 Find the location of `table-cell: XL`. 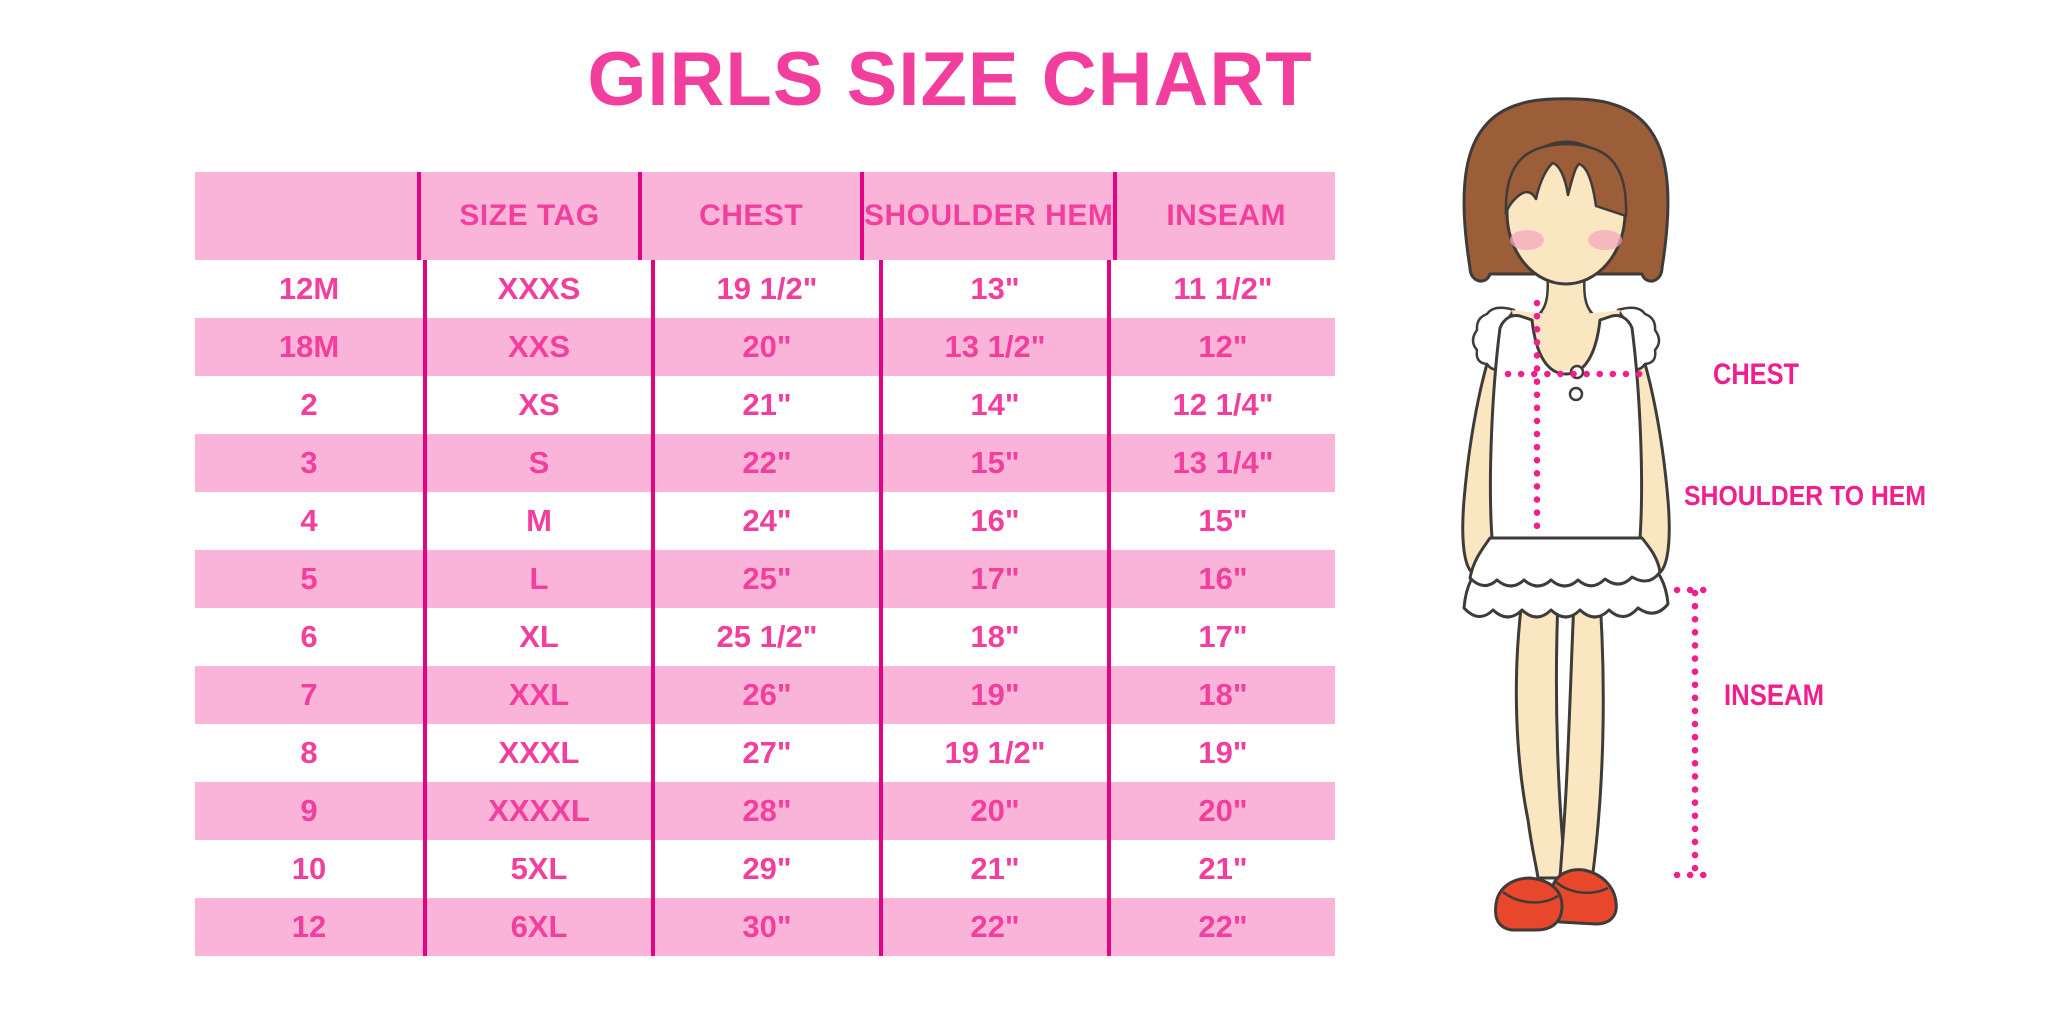

table-cell: XL is located at coordinates (537, 637).